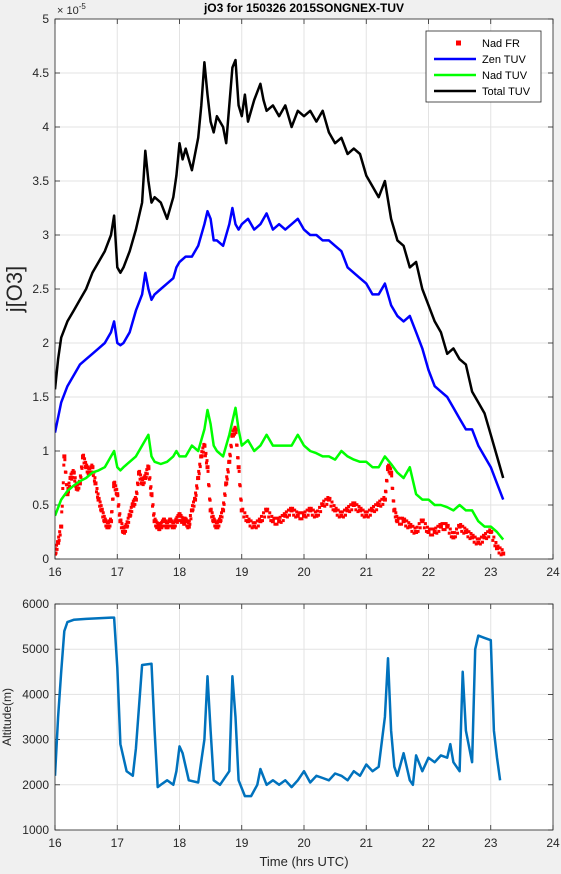 The width and height of the screenshot is (561, 874). Describe the element at coordinates (242, 572) in the screenshot. I see `x-tick-label: 19` at that location.